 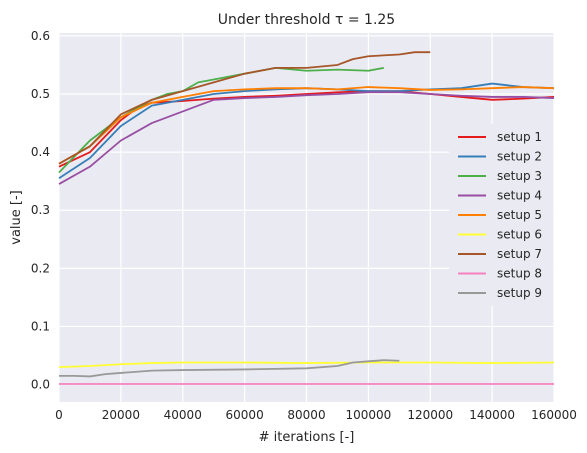 I want to click on x-tick-label: 0, so click(x=59, y=415).